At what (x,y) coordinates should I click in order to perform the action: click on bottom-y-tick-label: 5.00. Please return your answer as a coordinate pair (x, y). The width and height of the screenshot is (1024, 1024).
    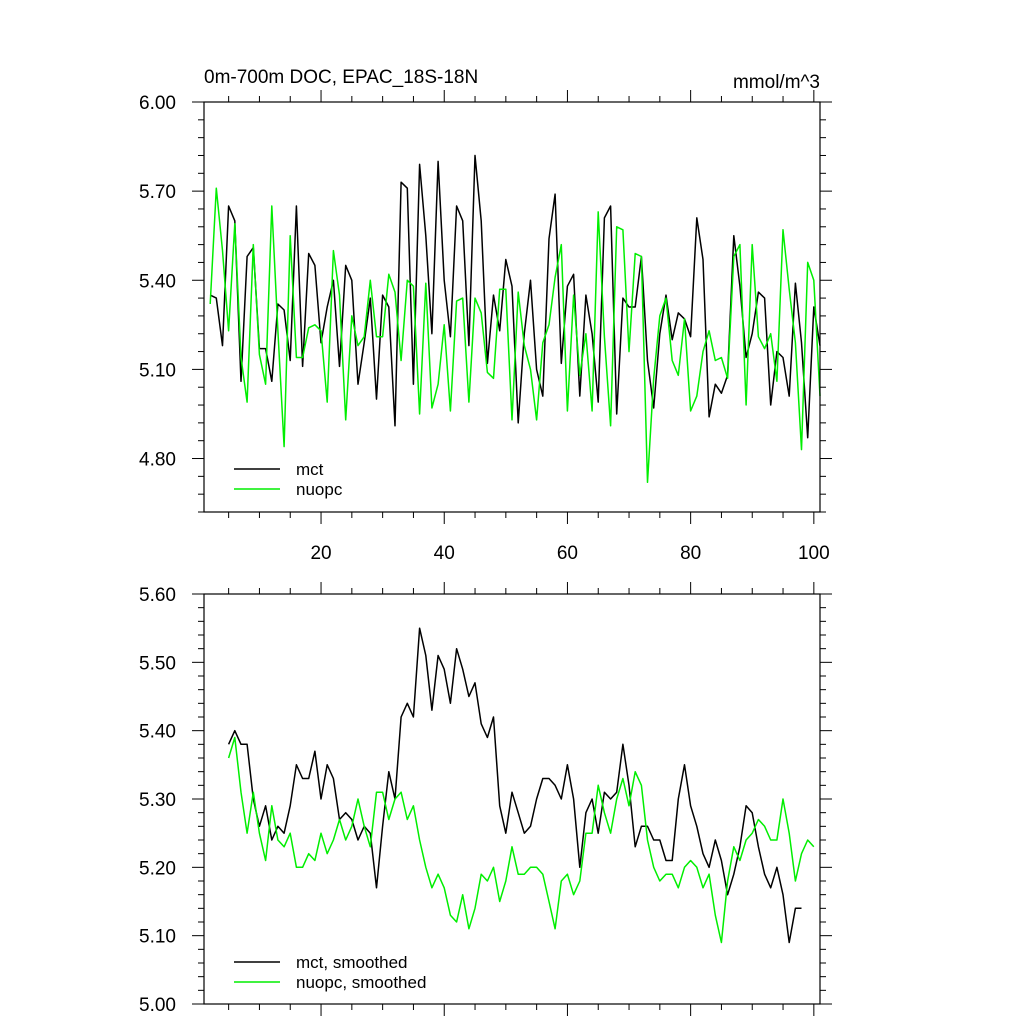
    Looking at the image, I should click on (157, 1005).